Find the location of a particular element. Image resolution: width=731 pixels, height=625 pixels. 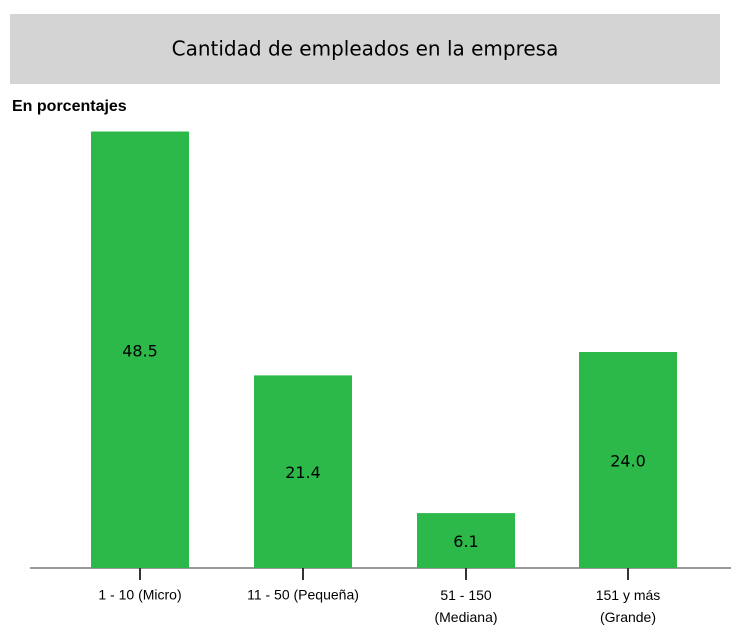

data-label: 21.4 is located at coordinates (303, 472).